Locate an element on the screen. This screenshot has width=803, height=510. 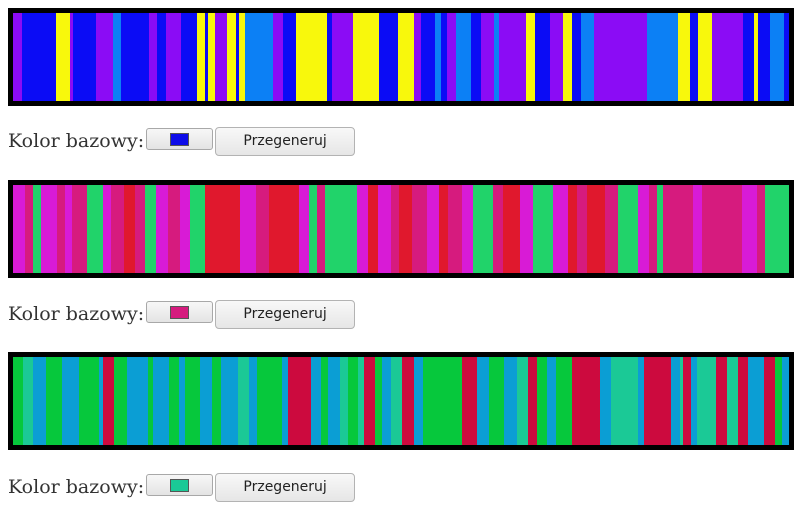
controls-3: Kolor bazowy: Przegeneruj is located at coordinates (182, 487).